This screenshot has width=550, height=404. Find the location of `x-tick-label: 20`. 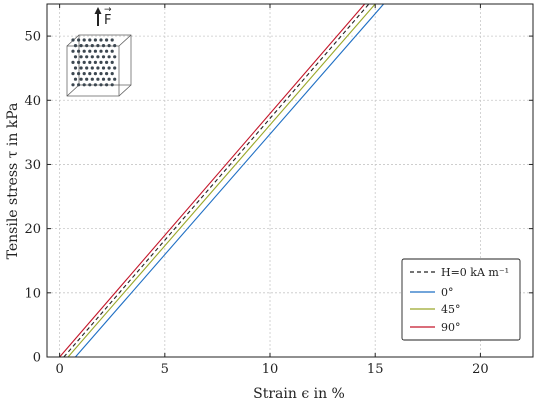

x-tick-label: 20 is located at coordinates (480, 369).